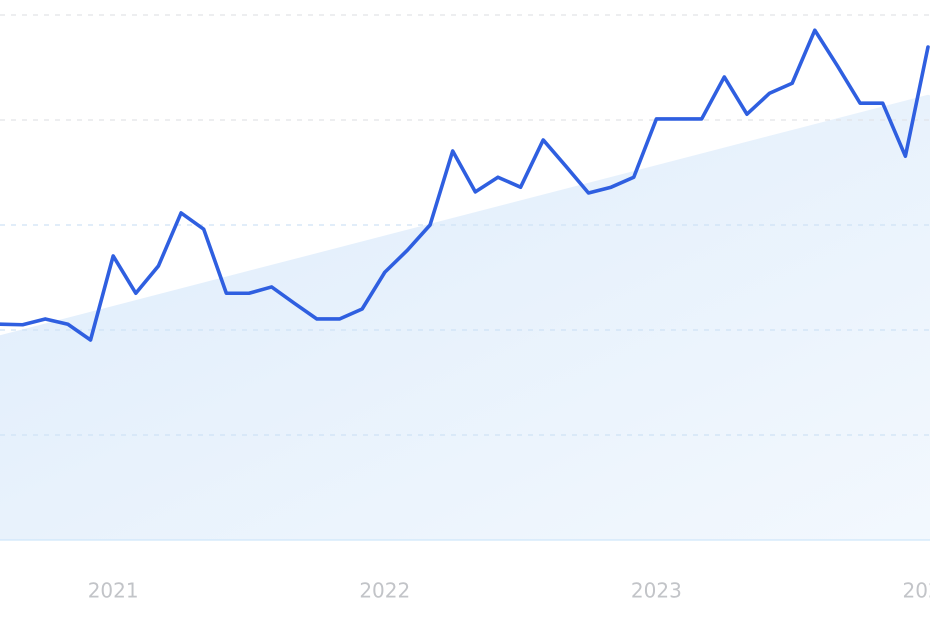 The height and width of the screenshot is (620, 930). Describe the element at coordinates (384, 591) in the screenshot. I see `x-tick-label: 2022` at that location.